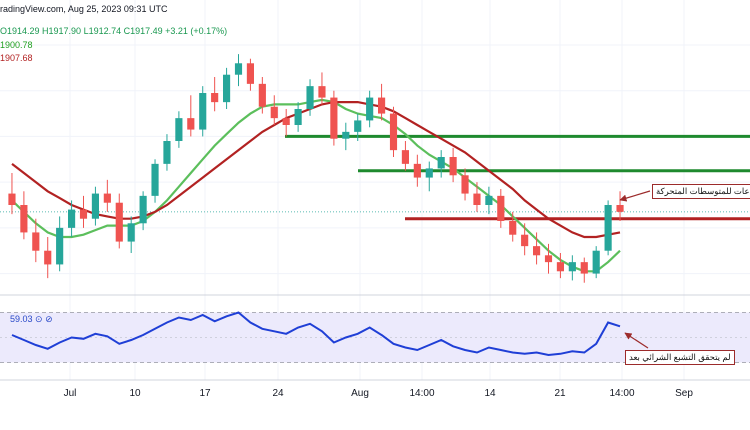 This screenshot has width=750, height=430. What do you see at coordinates (635, 196) in the screenshot?
I see `arrow-top` at bounding box center [635, 196].